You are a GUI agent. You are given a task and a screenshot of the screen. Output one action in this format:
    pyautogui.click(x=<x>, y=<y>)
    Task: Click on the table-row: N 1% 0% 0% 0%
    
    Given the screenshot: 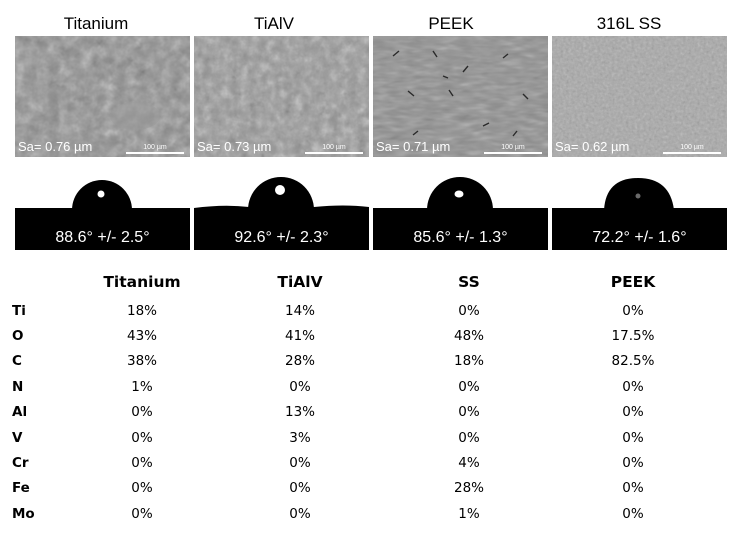 What is the action you would take?
    pyautogui.click(x=363, y=386)
    